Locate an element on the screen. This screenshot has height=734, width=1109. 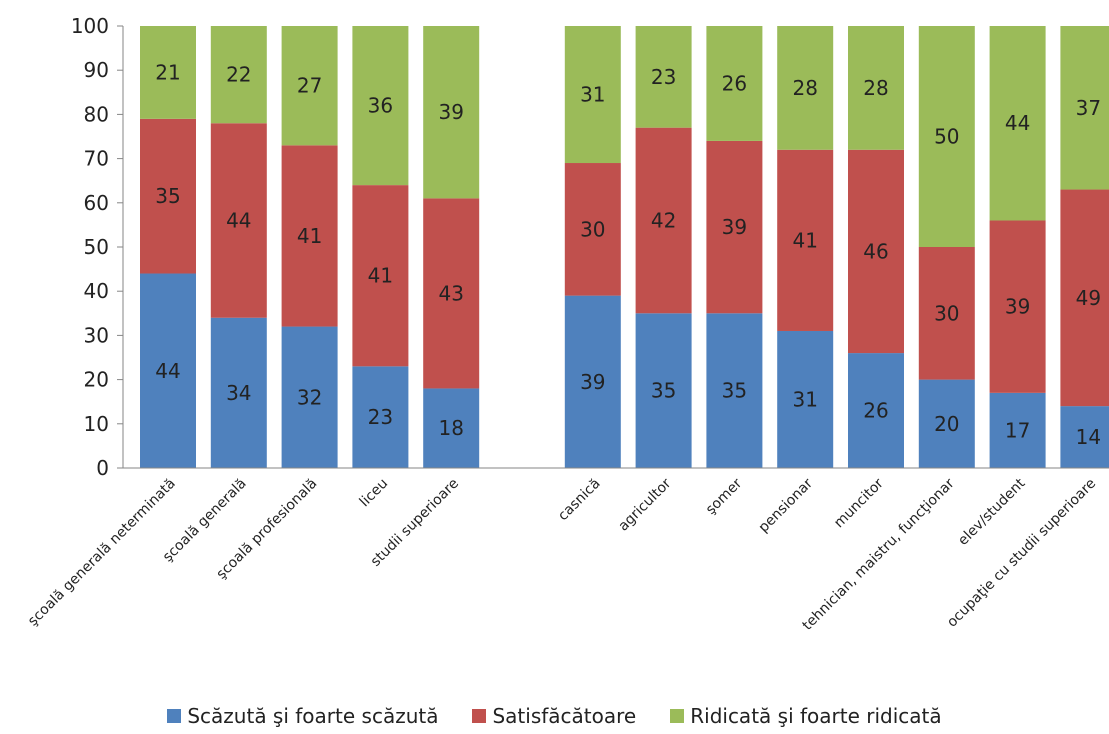
y-tick-label: 20 is located at coordinates (96, 380).